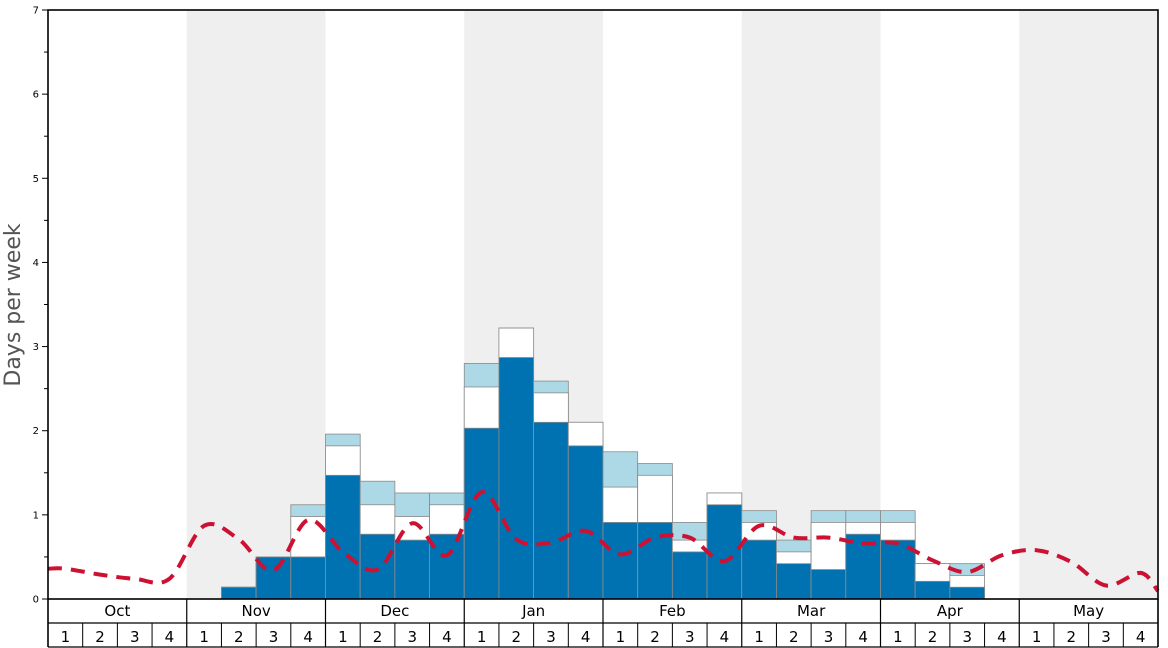 The image size is (1168, 648). Describe the element at coordinates (255, 611) in the screenshot. I see `month-label-nov: Nov` at that location.